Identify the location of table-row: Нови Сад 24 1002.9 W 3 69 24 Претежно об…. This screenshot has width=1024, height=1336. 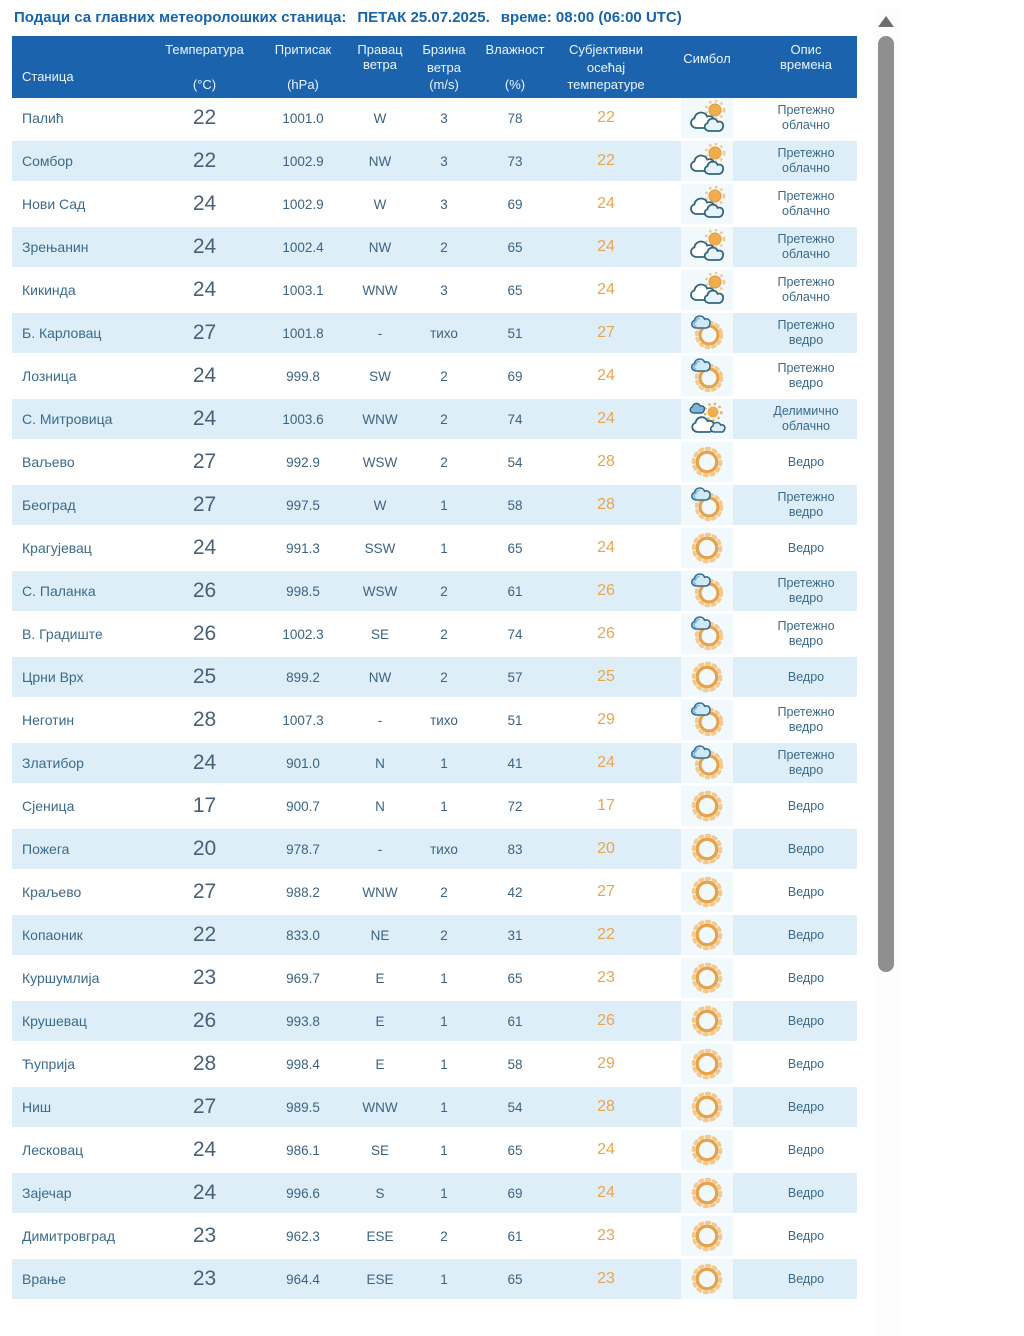
(434, 204).